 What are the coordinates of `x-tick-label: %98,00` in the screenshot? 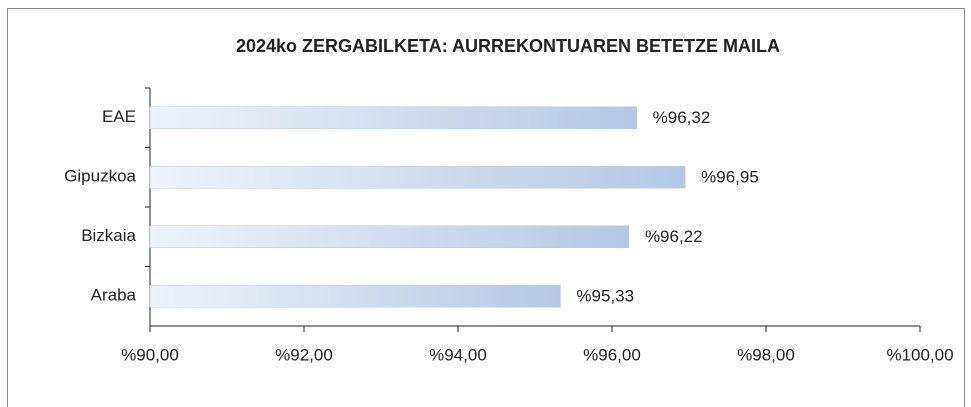 It's located at (766, 354).